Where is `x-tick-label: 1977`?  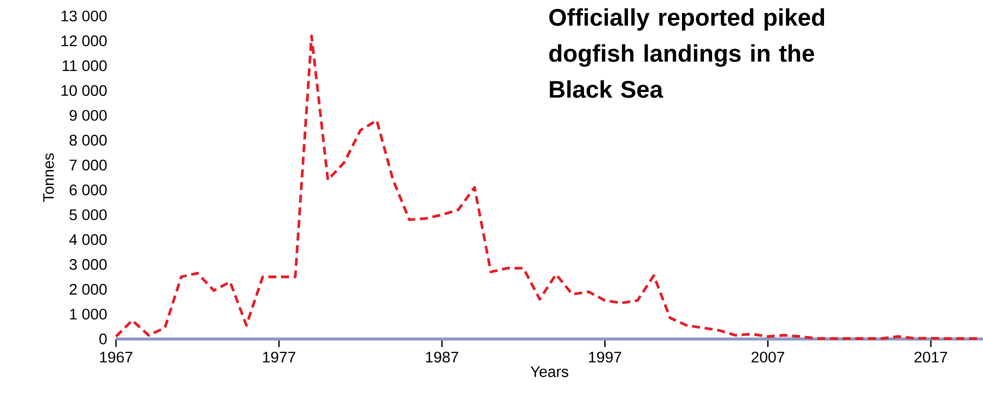 x-tick-label: 1977 is located at coordinates (279, 357).